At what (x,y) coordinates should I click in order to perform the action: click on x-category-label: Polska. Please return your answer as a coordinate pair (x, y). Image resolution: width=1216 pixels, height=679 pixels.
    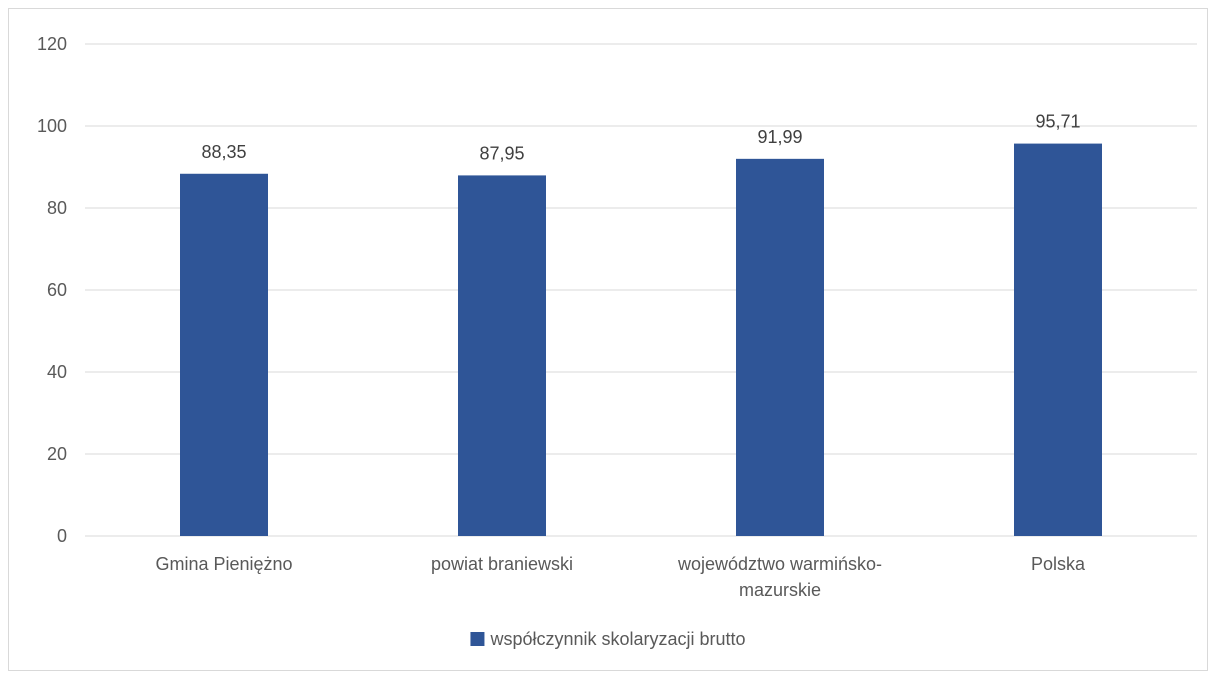
    Looking at the image, I should click on (1058, 564).